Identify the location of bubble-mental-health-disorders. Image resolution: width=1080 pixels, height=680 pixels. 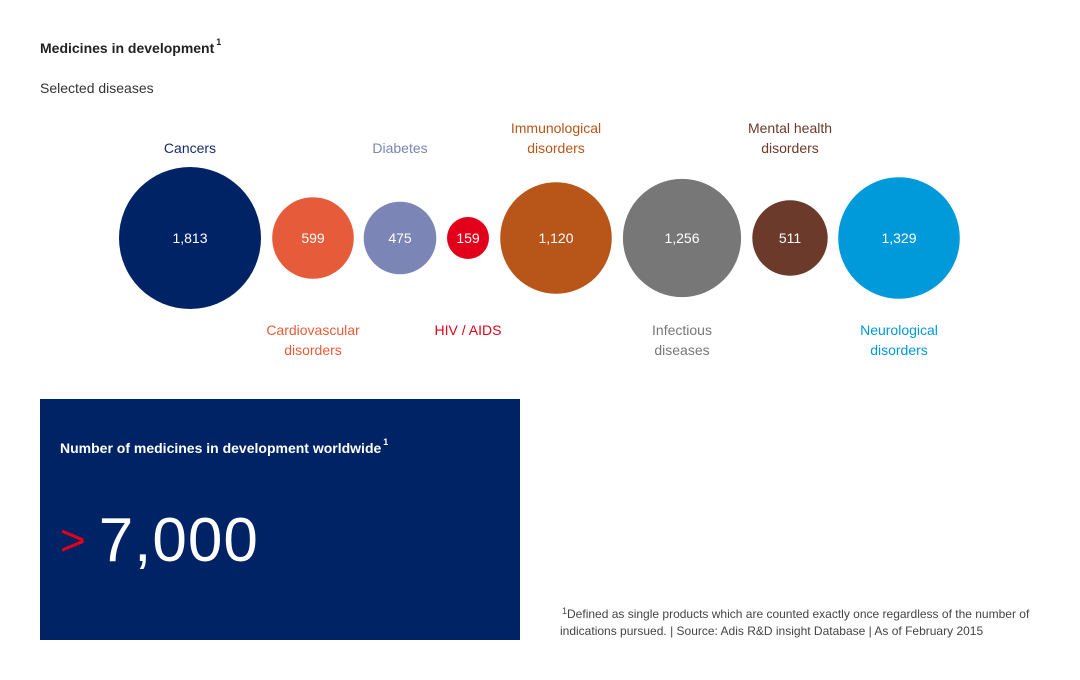
(790, 238).